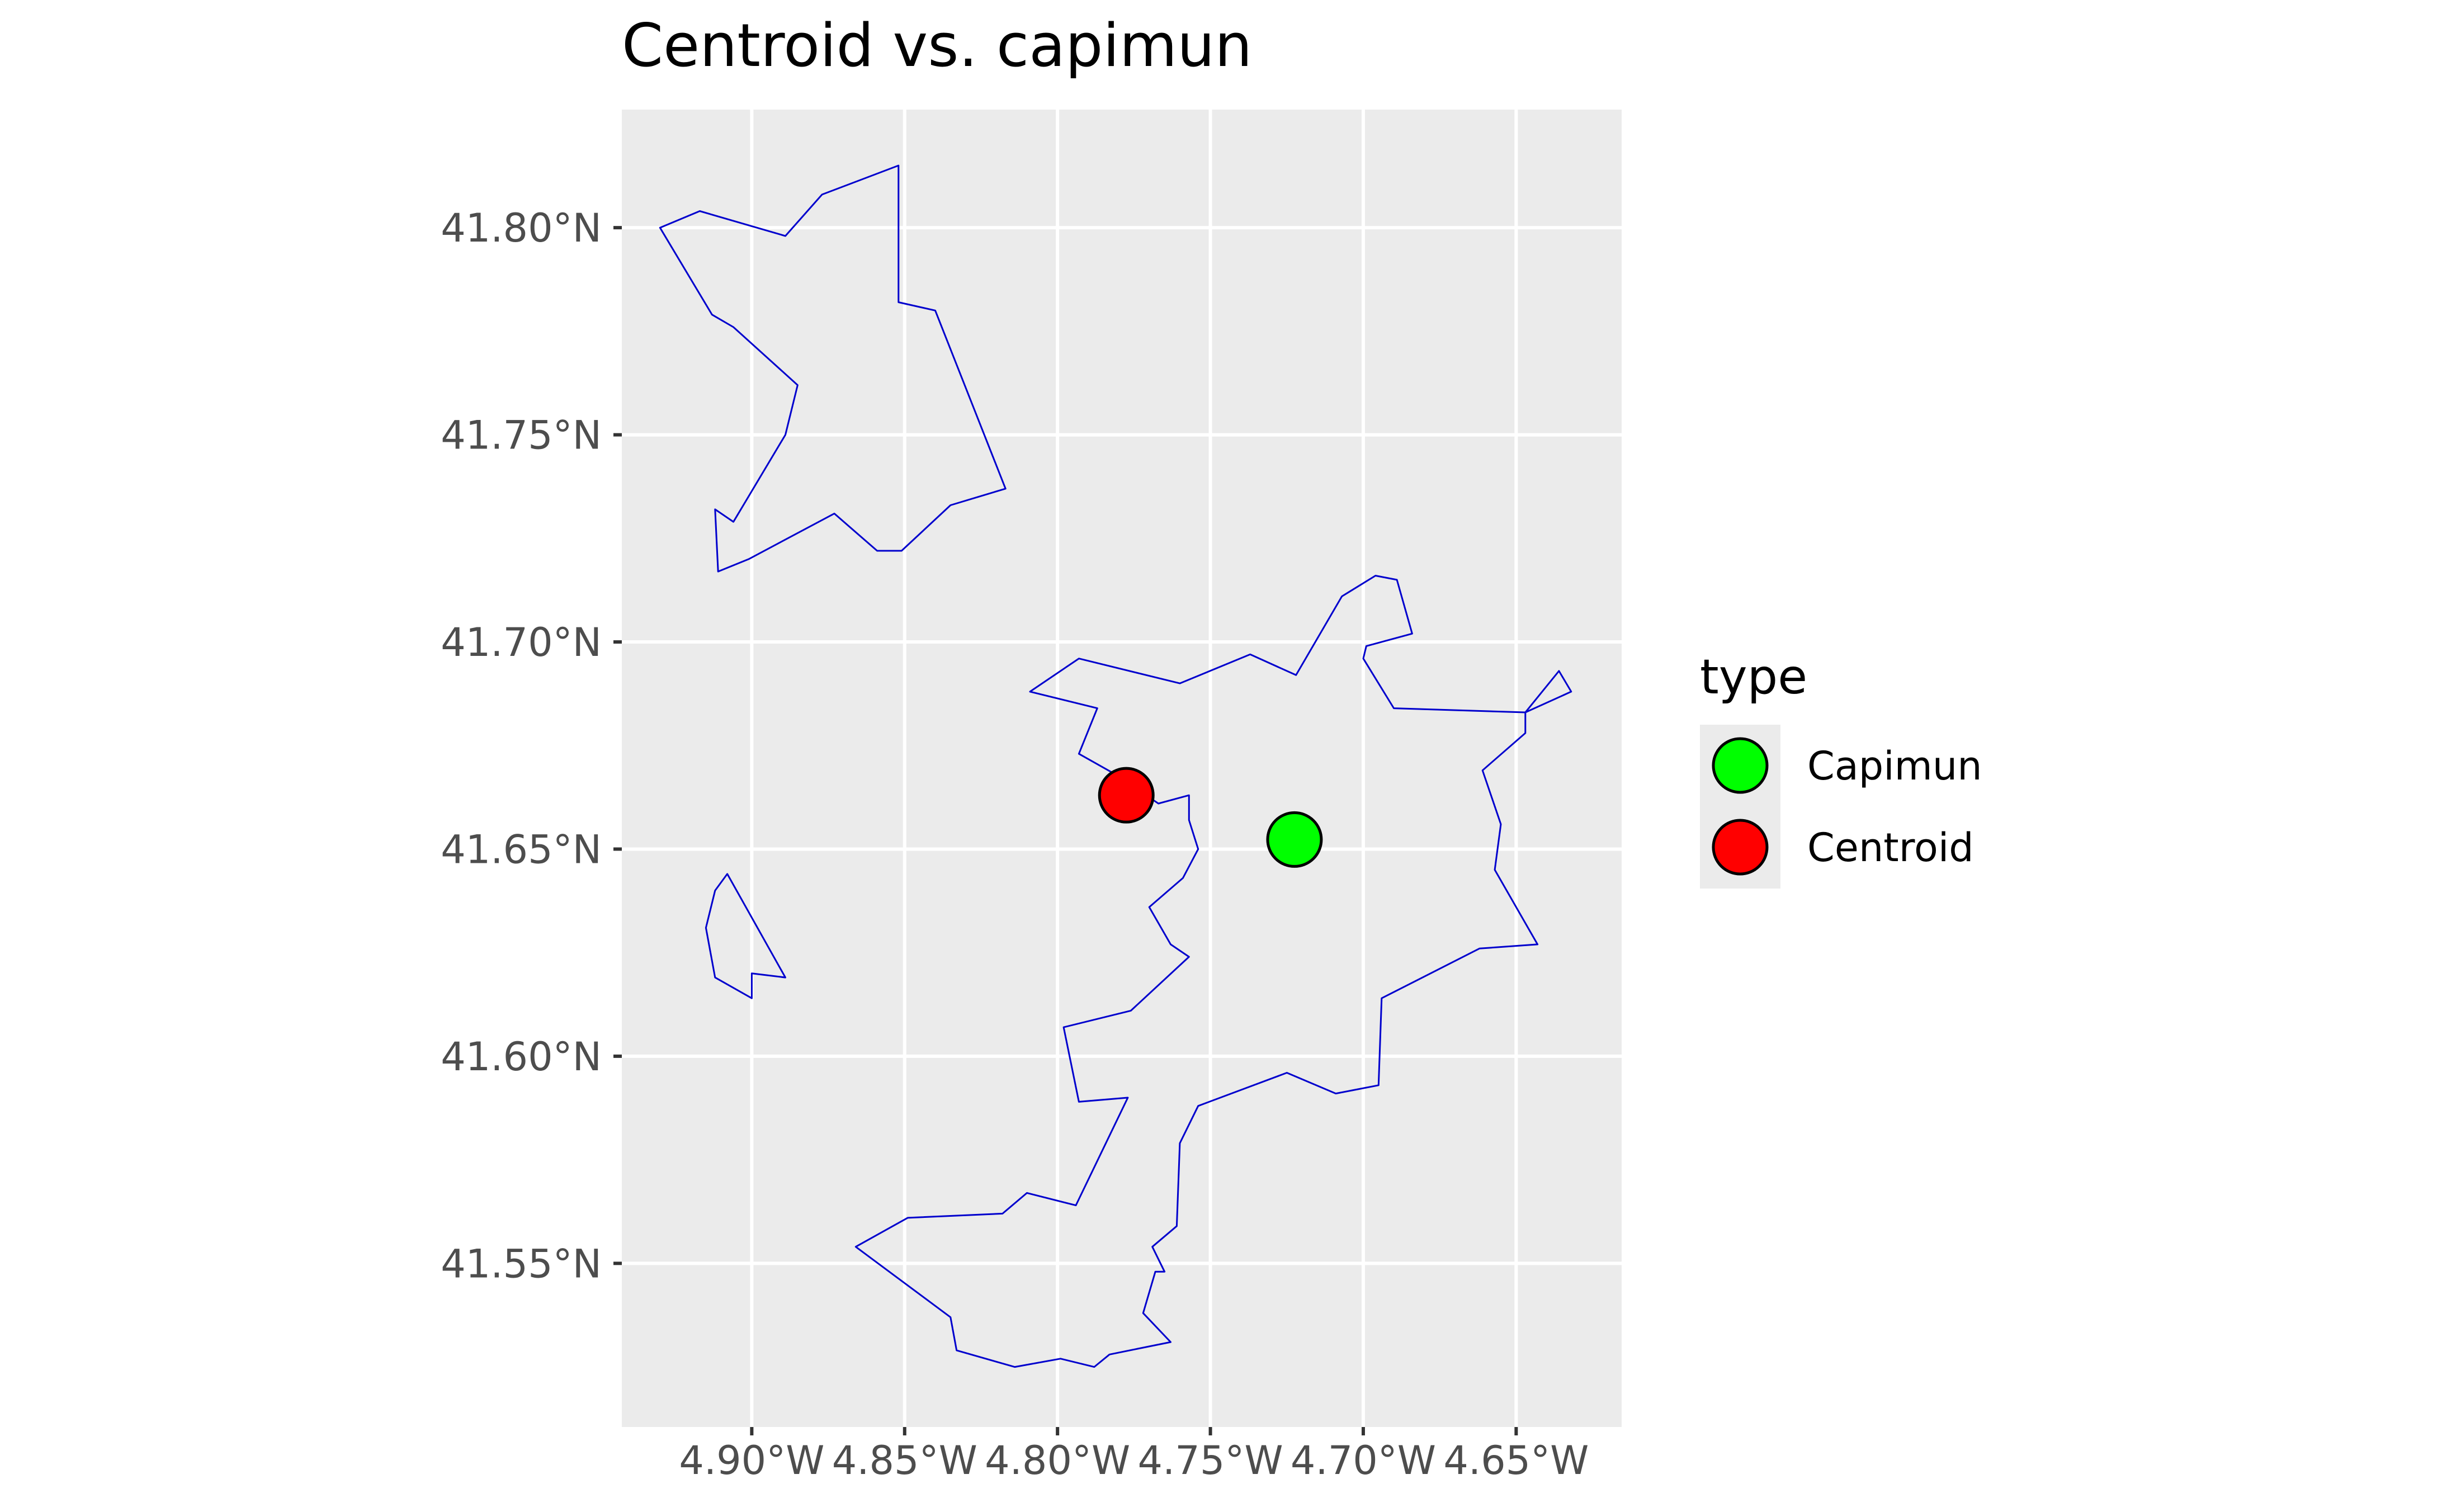 Image resolution: width=2447 pixels, height=1512 pixels. What do you see at coordinates (521, 436) in the screenshot?
I see `y-tick-label-1: 41.75°N` at bounding box center [521, 436].